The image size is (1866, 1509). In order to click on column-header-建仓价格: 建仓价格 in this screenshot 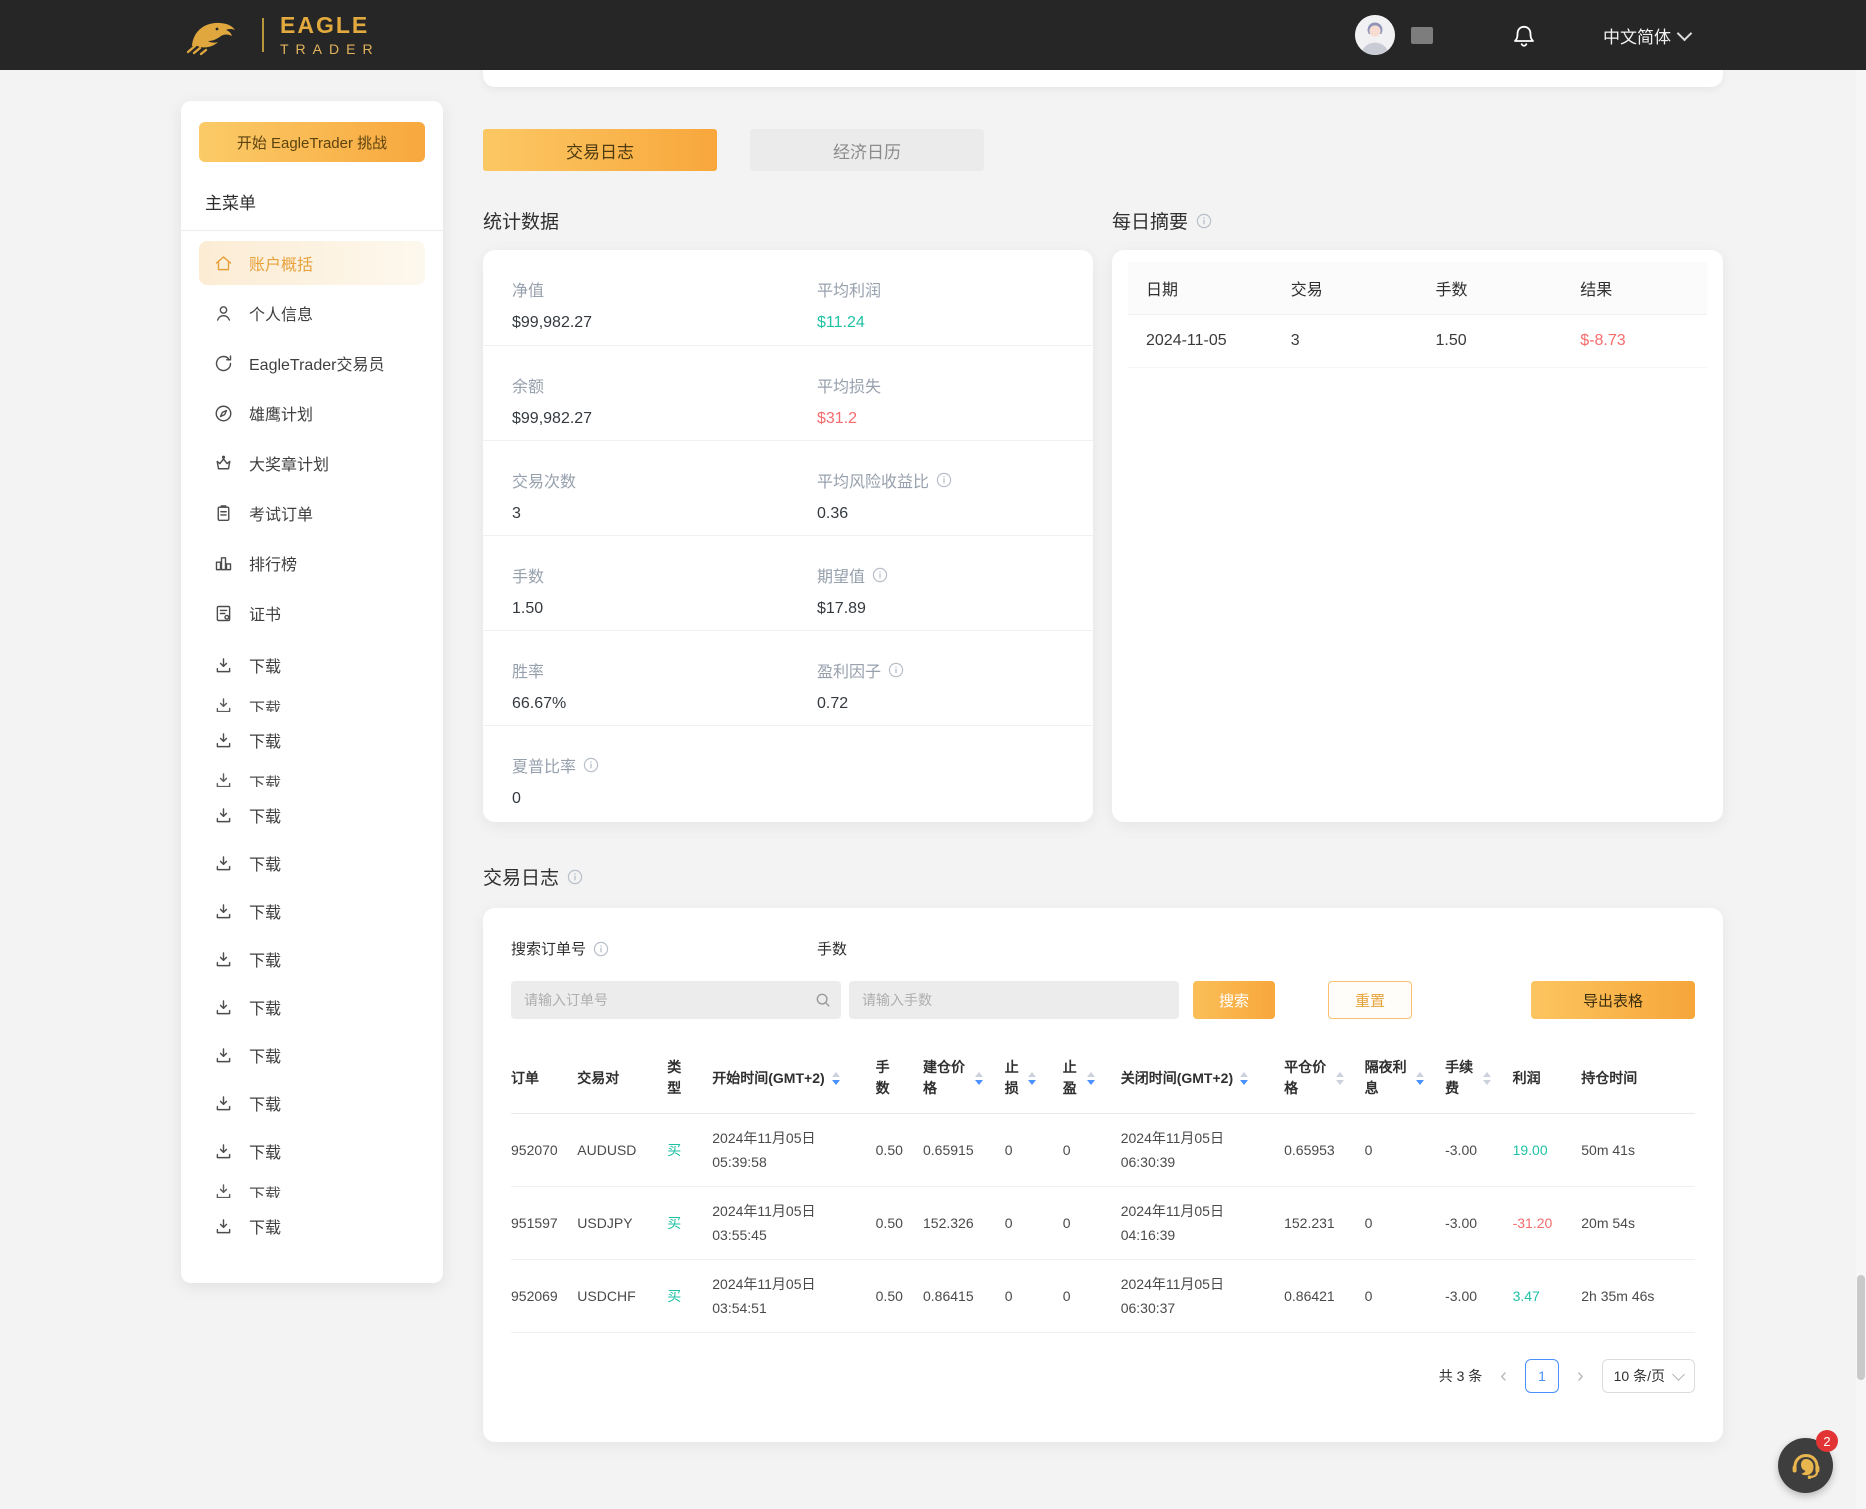, I will do `click(964, 1078)`.